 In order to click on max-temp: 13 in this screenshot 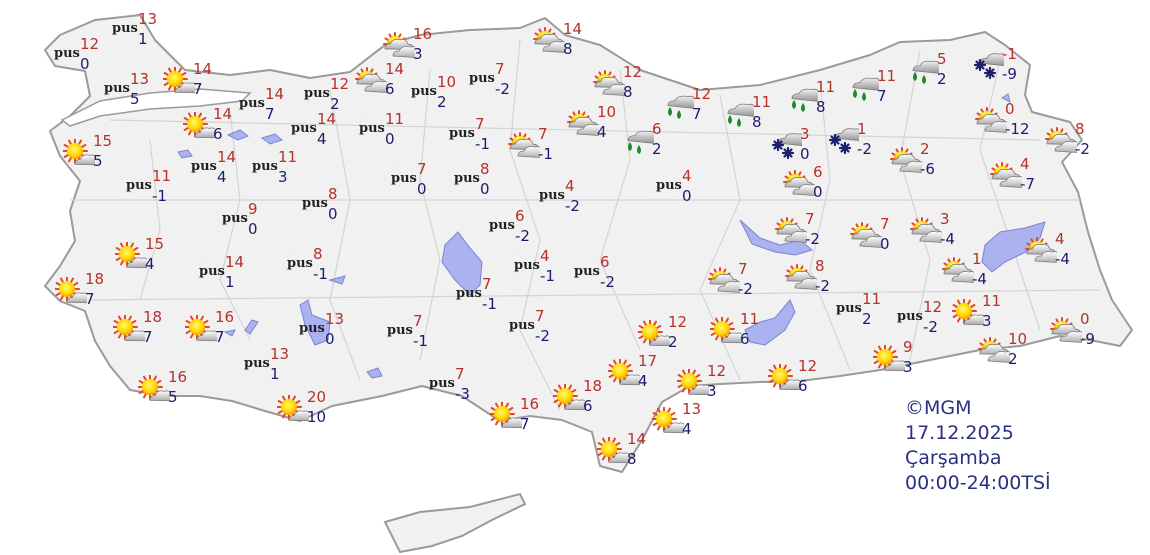, I will do `click(140, 79)`.